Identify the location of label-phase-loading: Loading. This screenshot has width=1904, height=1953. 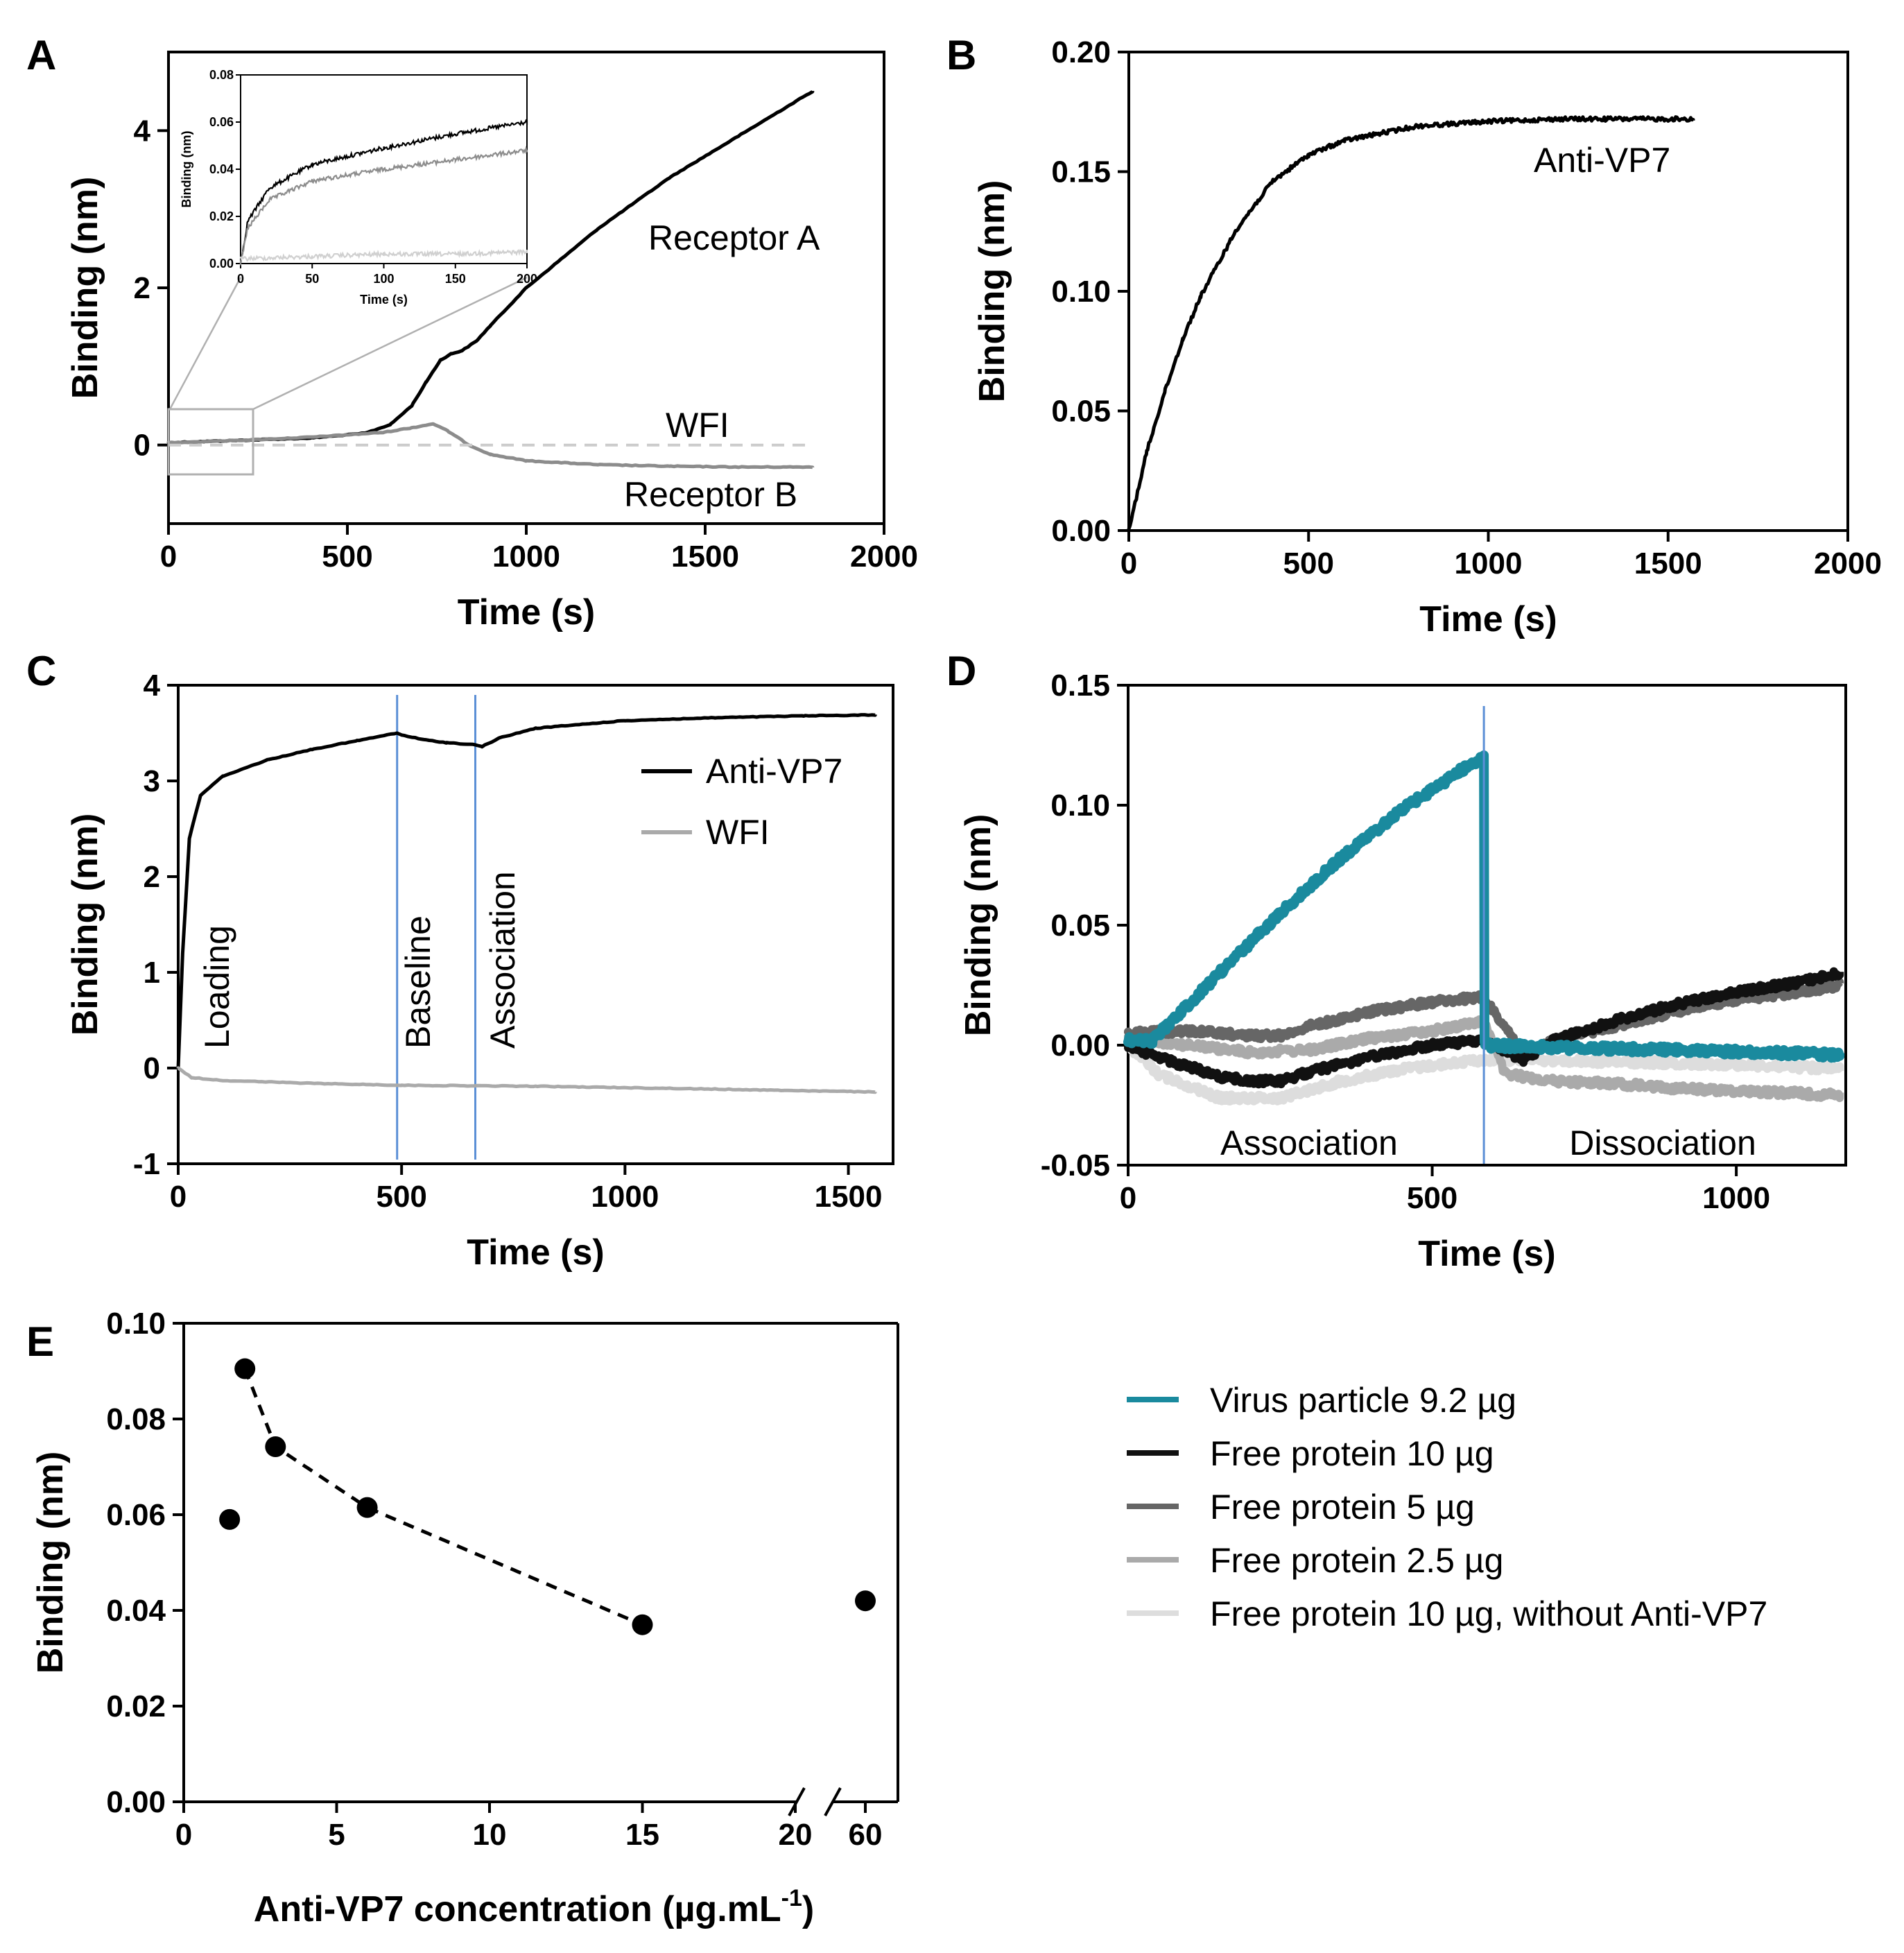
(217, 987).